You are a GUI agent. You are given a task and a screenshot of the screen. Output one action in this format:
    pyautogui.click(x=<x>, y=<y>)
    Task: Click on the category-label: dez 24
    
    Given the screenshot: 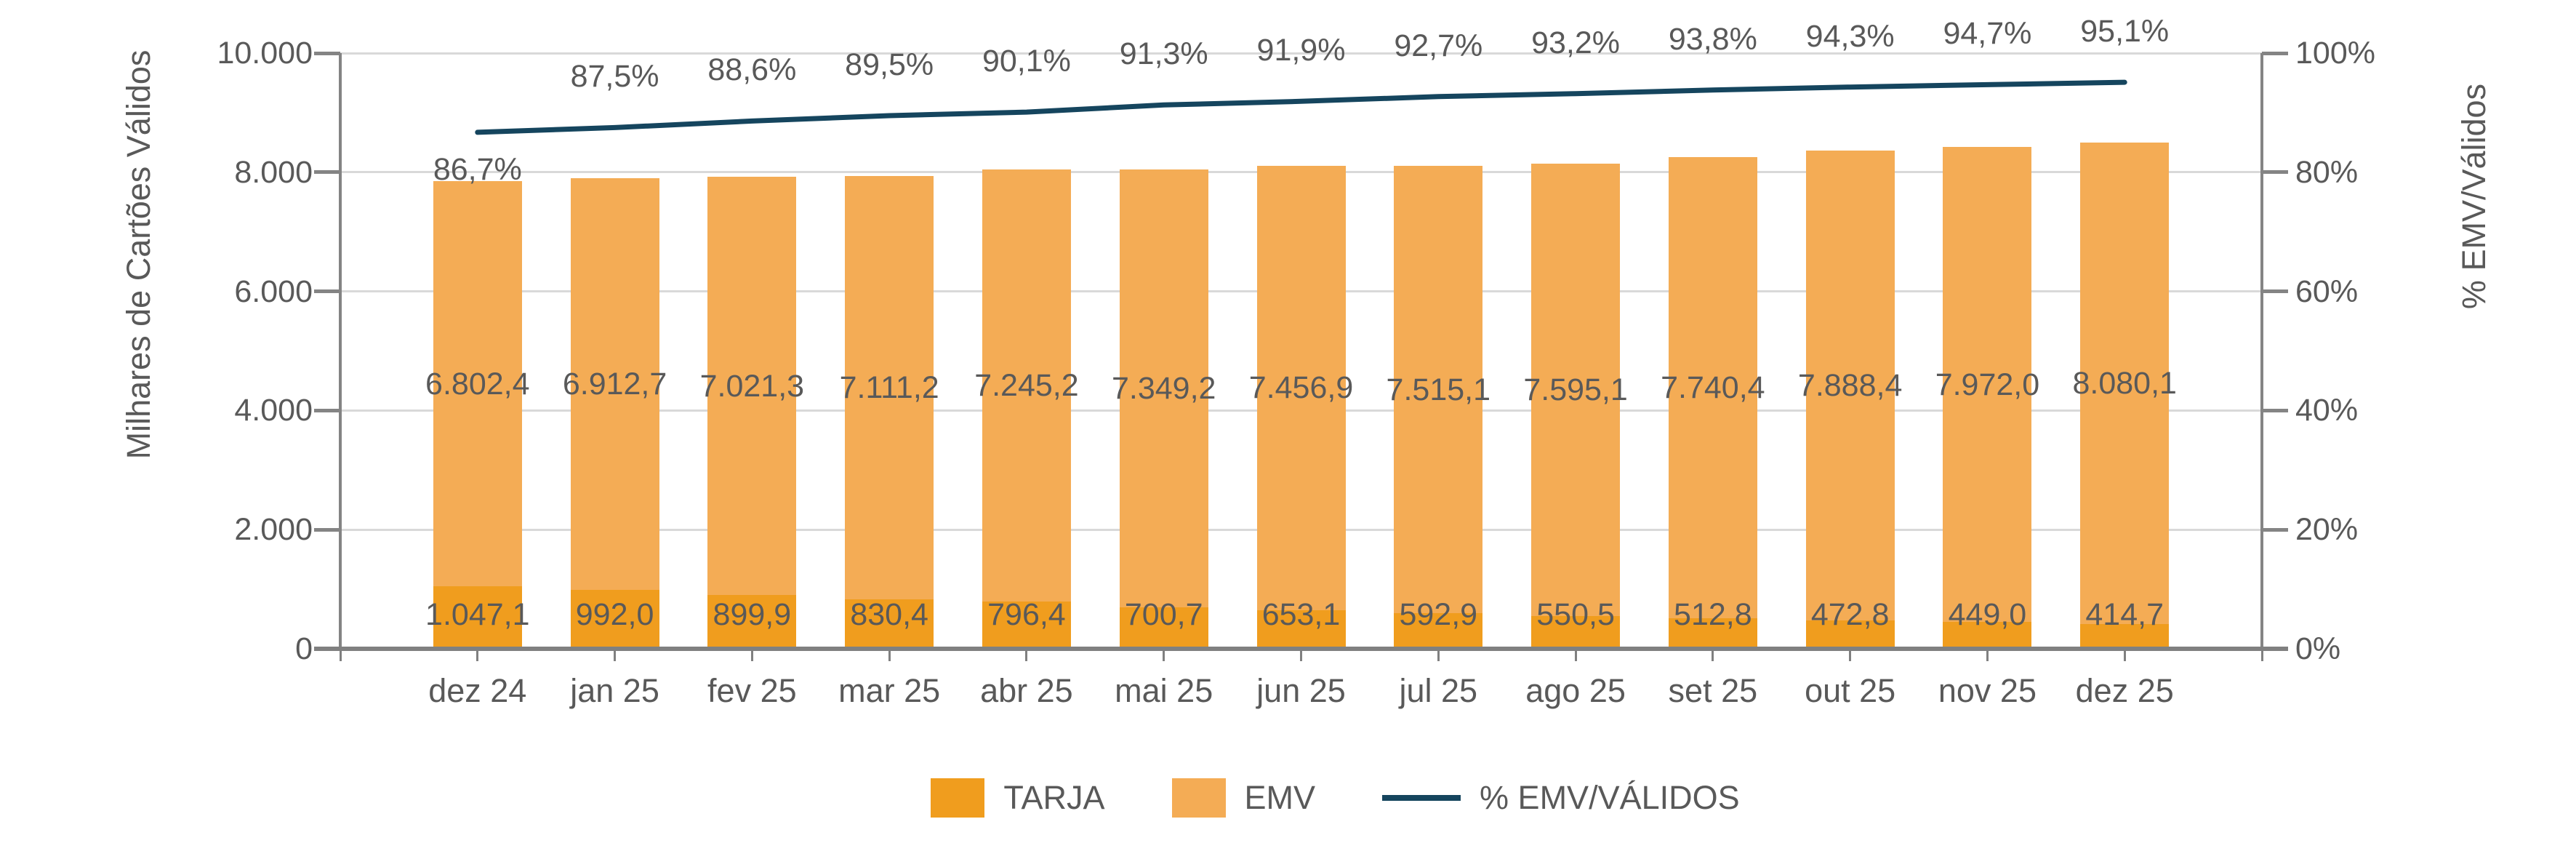 What is the action you would take?
    pyautogui.click(x=477, y=690)
    